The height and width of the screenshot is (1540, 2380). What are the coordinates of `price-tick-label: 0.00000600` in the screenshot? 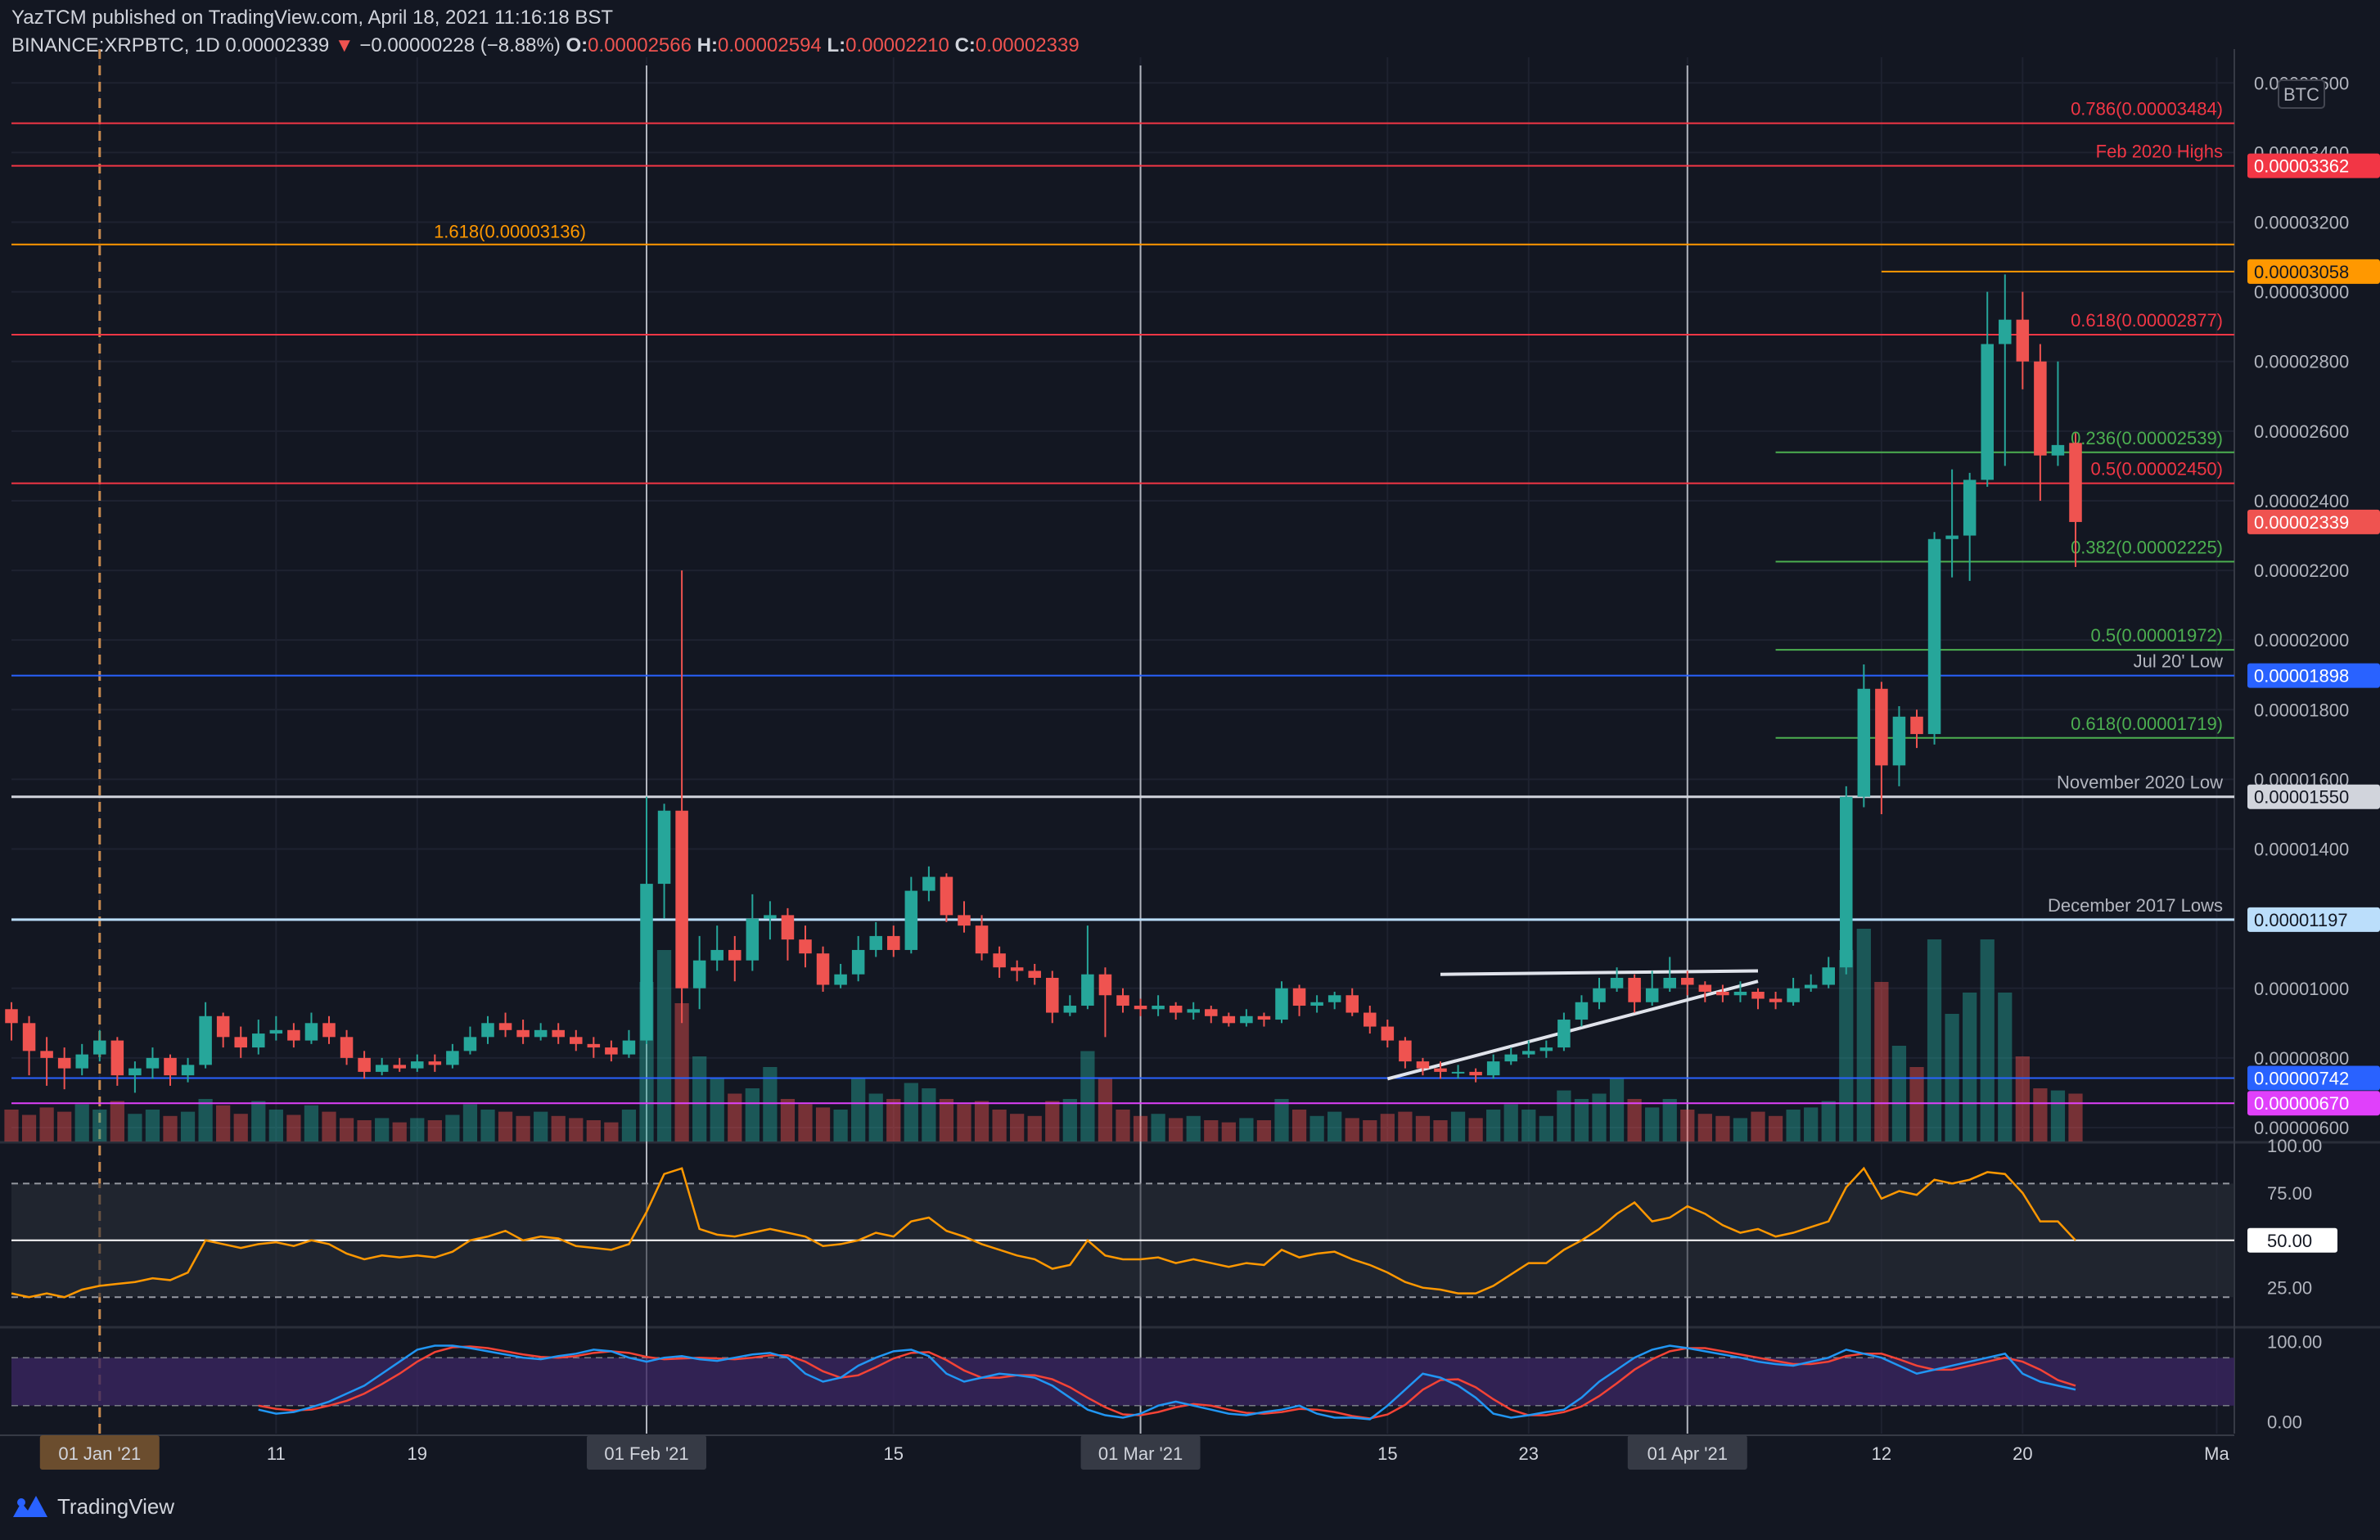 It's located at (2301, 1128).